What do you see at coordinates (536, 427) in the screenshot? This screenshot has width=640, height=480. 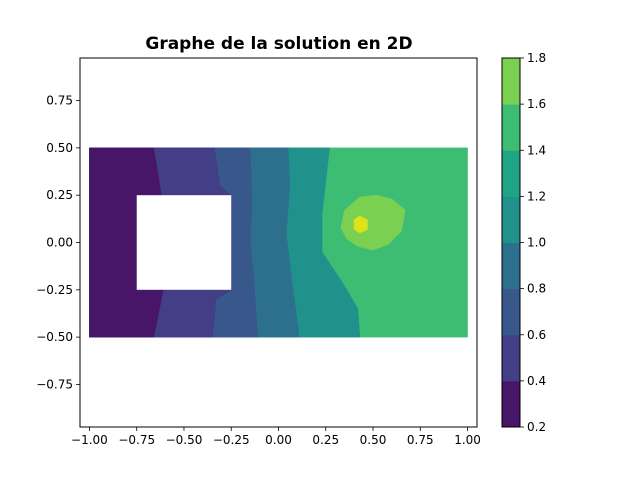 I see `colorbar-tick-label: 0.2` at bounding box center [536, 427].